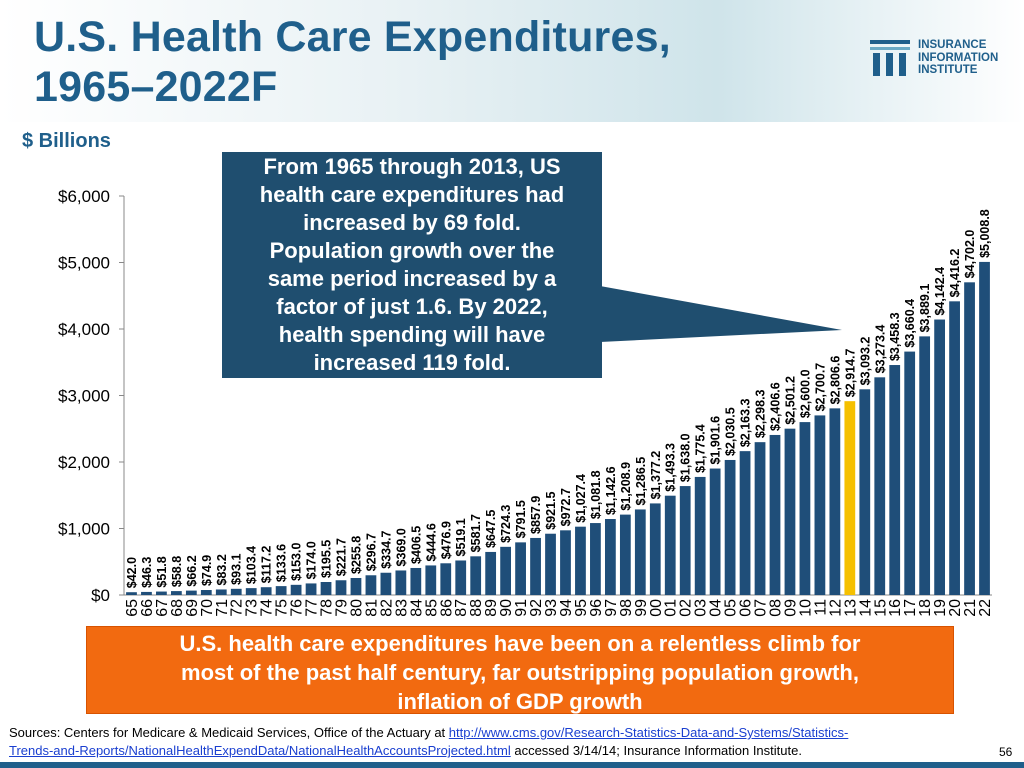 The image size is (1024, 768). Describe the element at coordinates (461, 537) in the screenshot. I see `data-label: $519.1` at that location.